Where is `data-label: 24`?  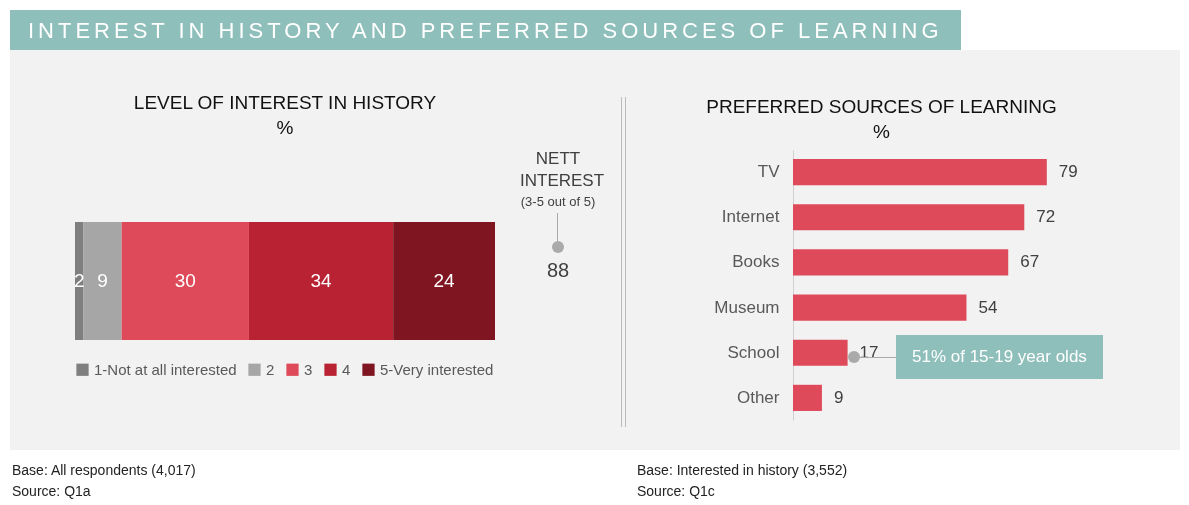
data-label: 24 is located at coordinates (444, 280).